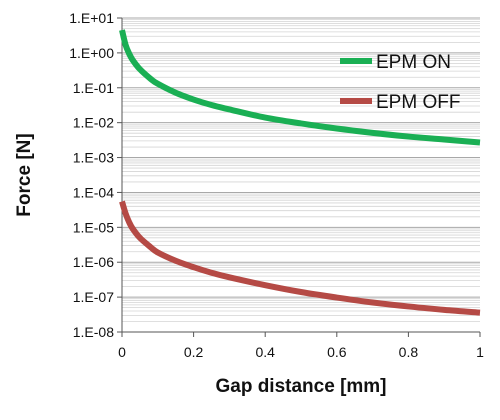  What do you see at coordinates (122, 352) in the screenshot?
I see `x-tick-label: 0` at bounding box center [122, 352].